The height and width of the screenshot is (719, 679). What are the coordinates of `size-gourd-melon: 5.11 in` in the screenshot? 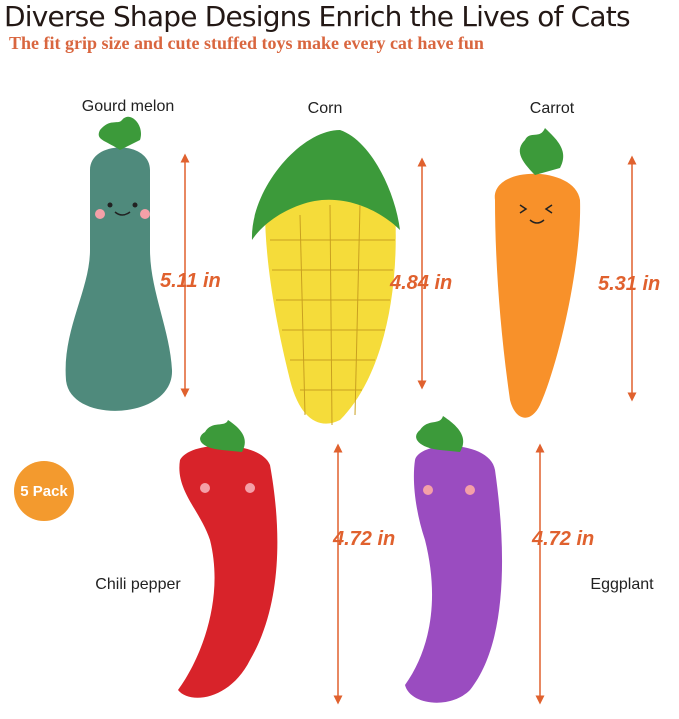 It's located at (190, 281).